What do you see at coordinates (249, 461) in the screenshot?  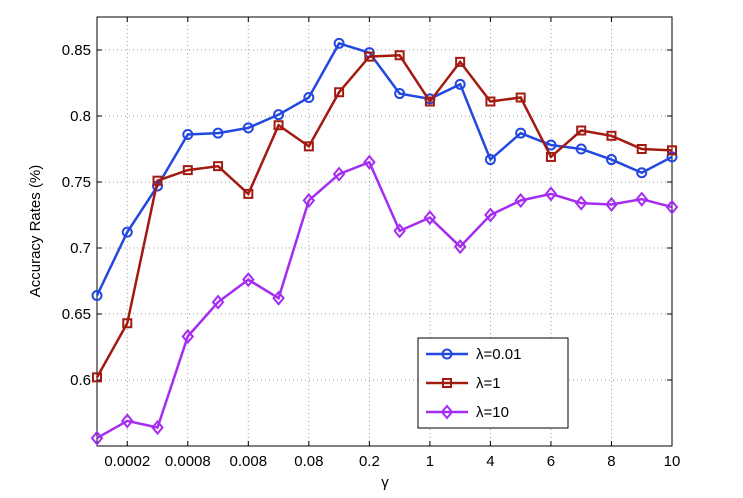 I see `x-tick-label: 0.008` at bounding box center [249, 461].